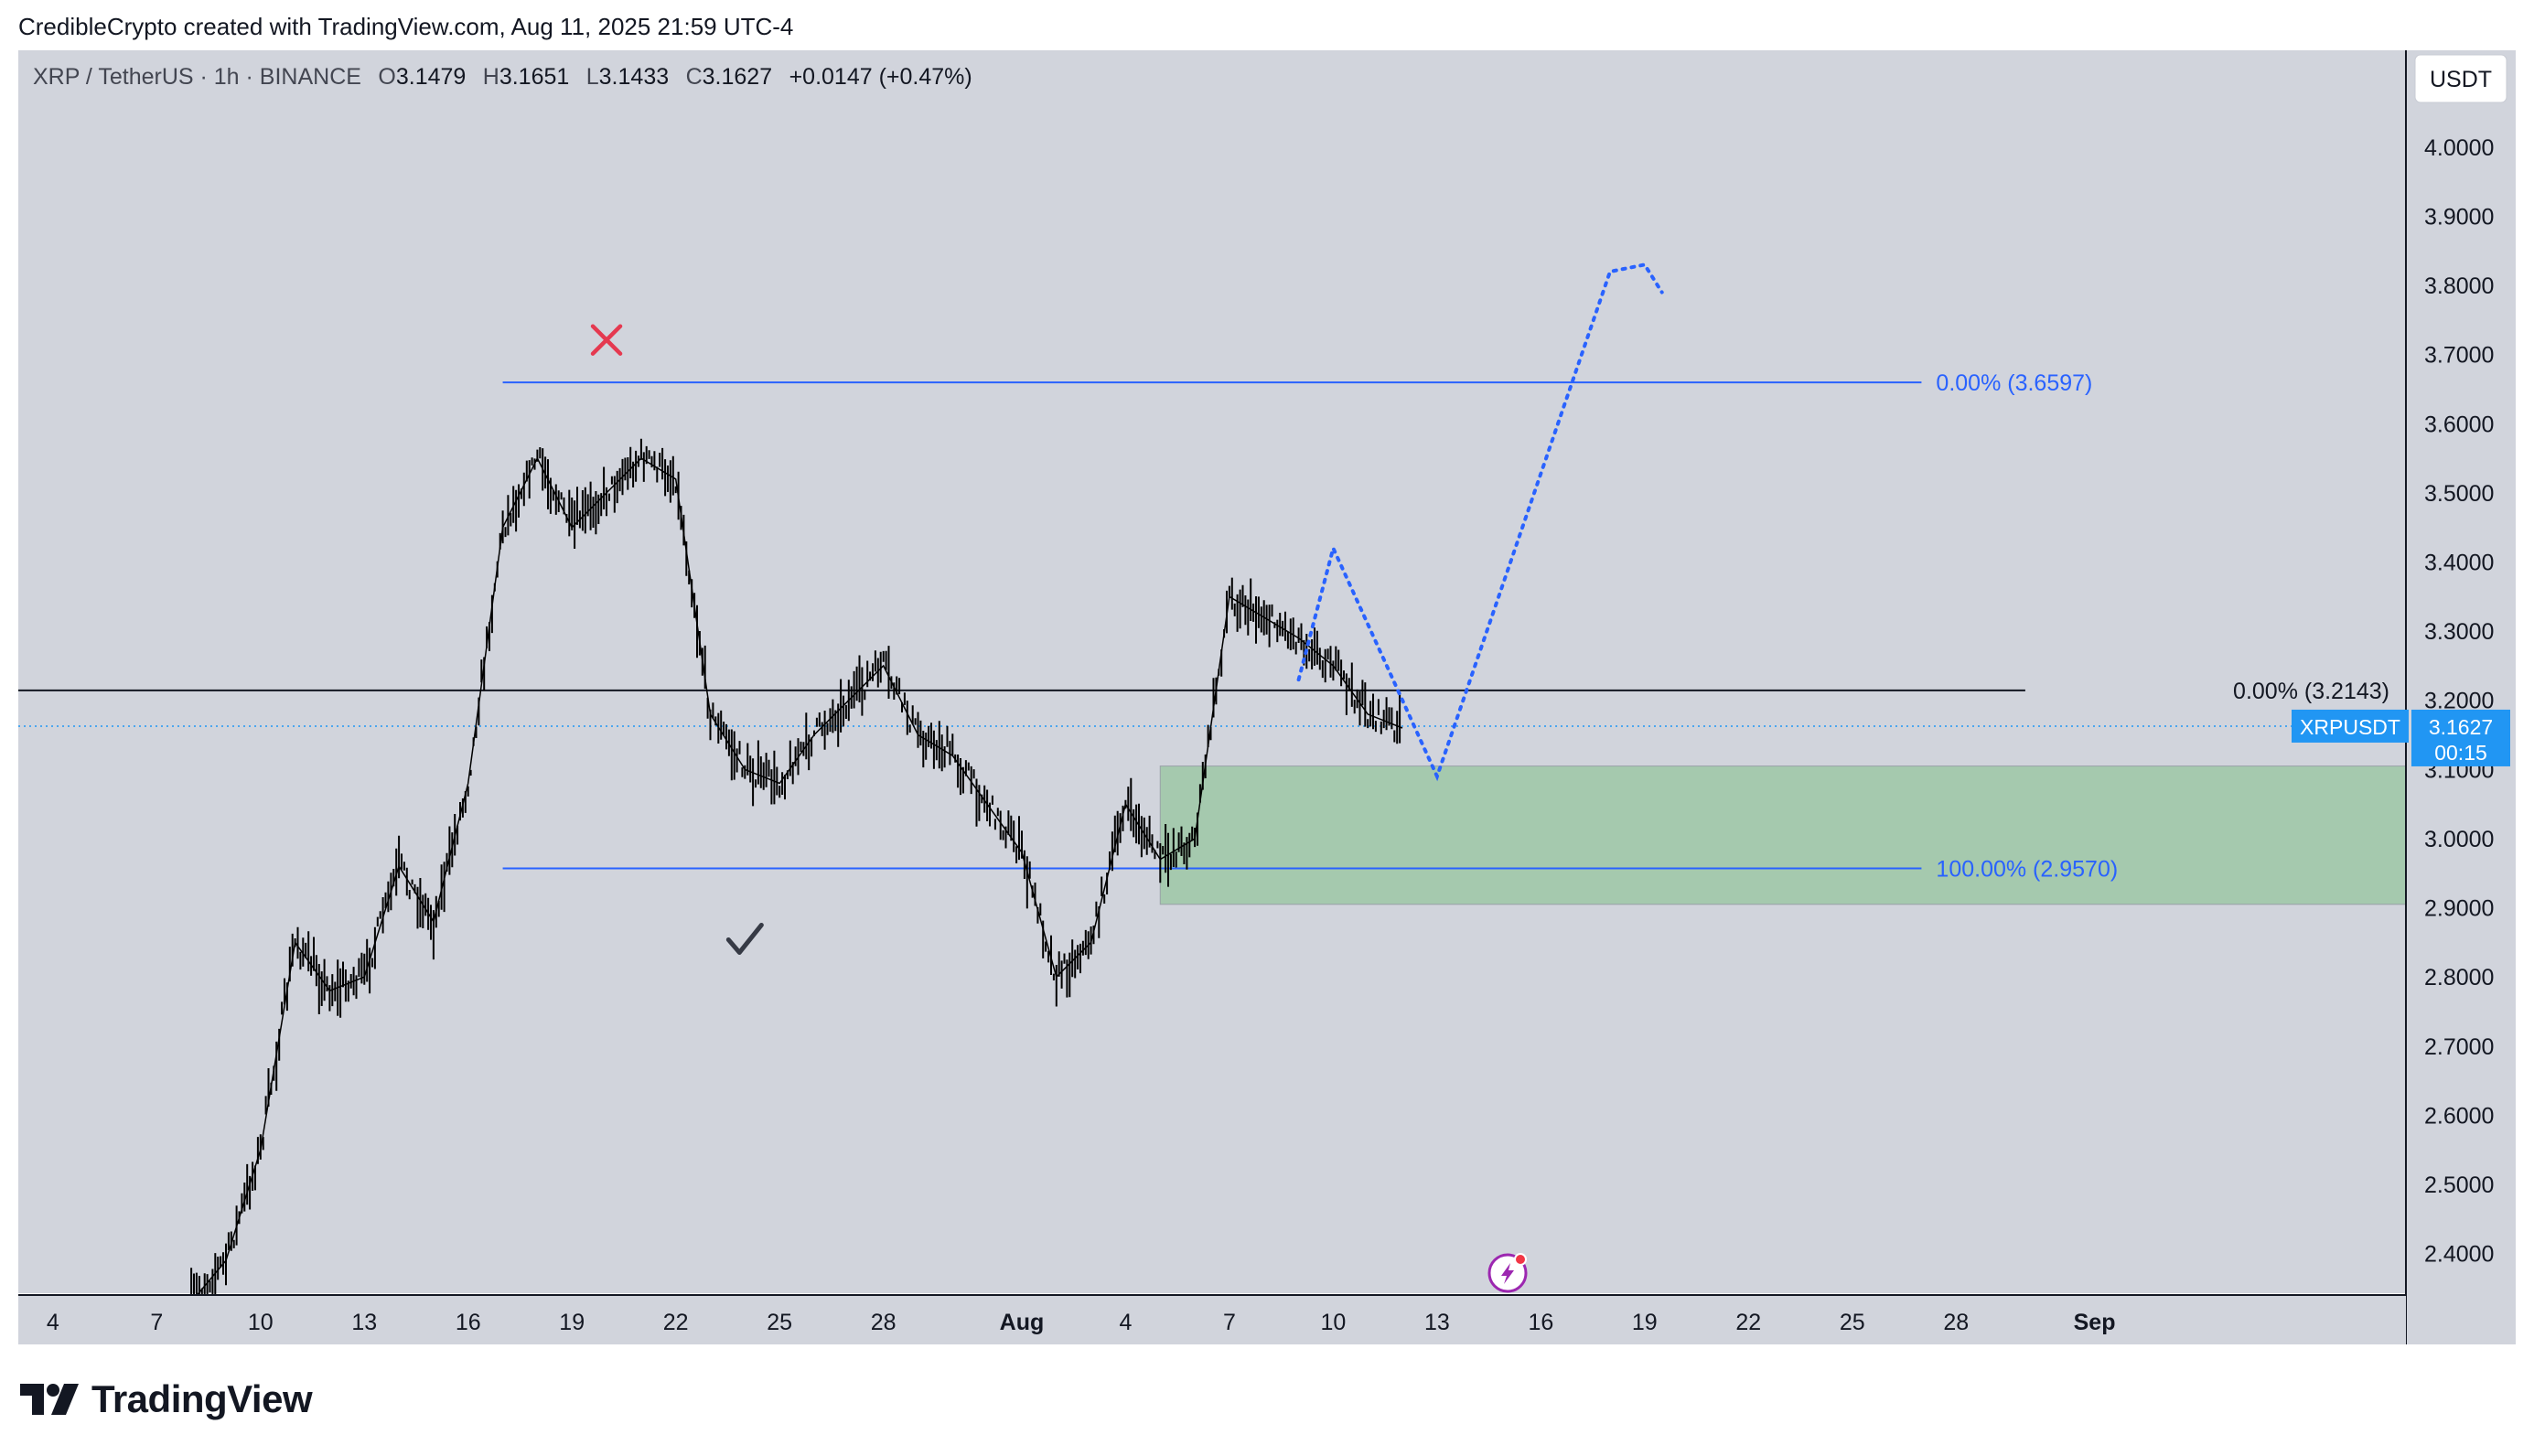 The width and height of the screenshot is (2534, 1456). Describe the element at coordinates (694, 77) in the screenshot. I see `legend-close-label: C` at that location.